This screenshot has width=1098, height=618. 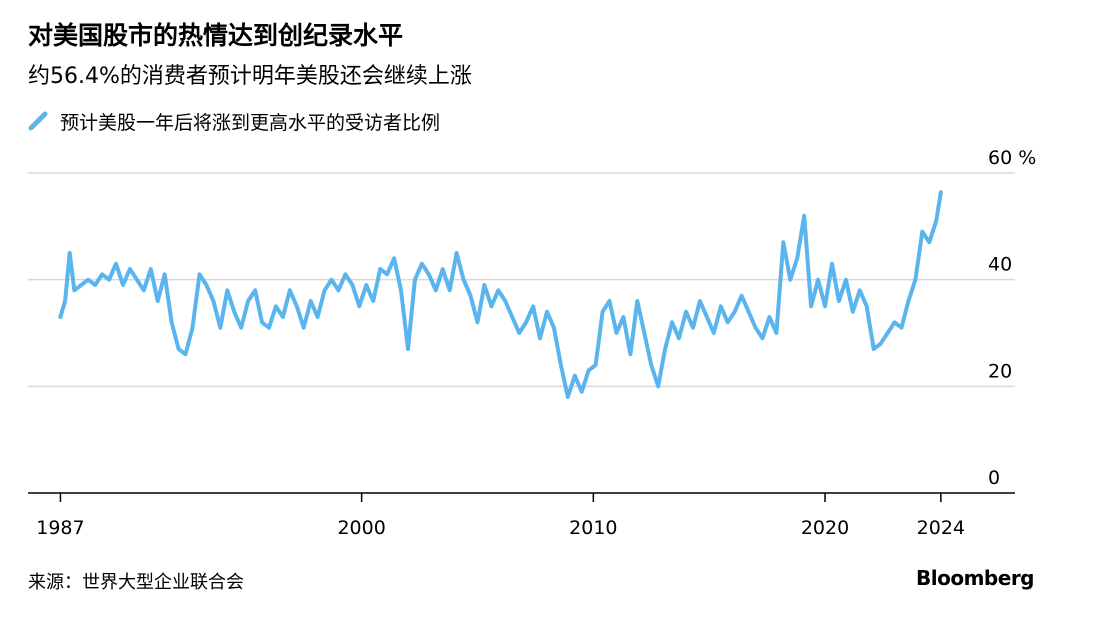 What do you see at coordinates (1000, 265) in the screenshot?
I see `y-tick-label: 40` at bounding box center [1000, 265].